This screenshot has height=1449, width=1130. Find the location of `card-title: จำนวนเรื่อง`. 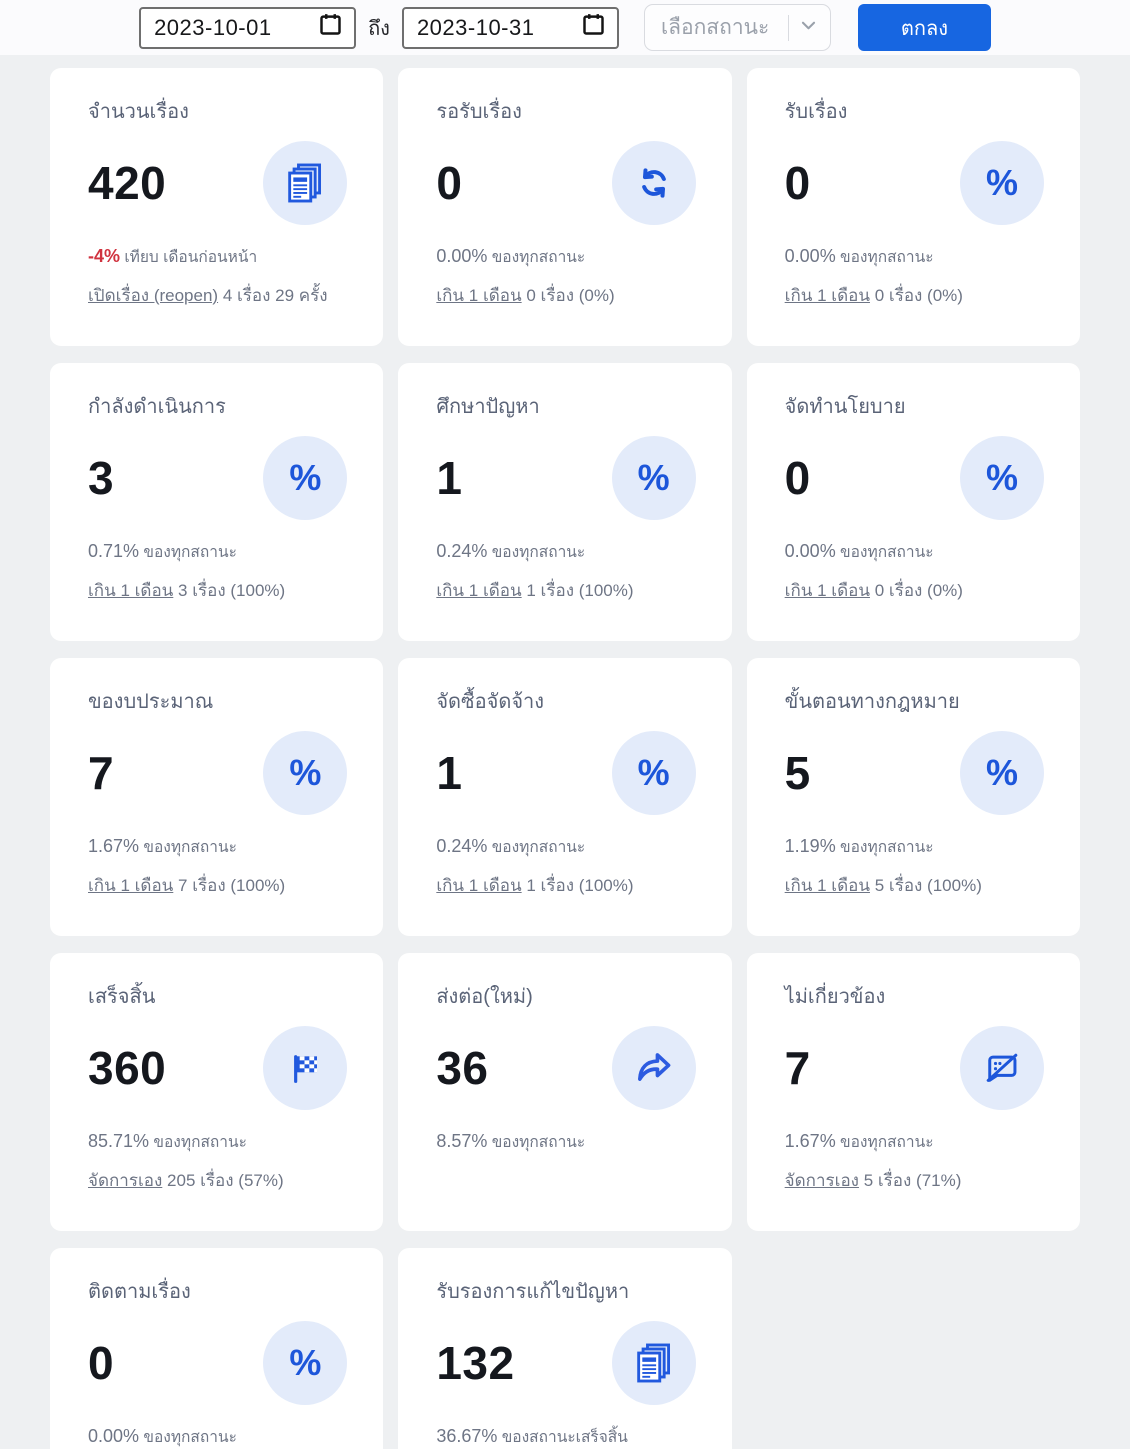

card-title: จำนวนเรื่อง is located at coordinates (138, 112).